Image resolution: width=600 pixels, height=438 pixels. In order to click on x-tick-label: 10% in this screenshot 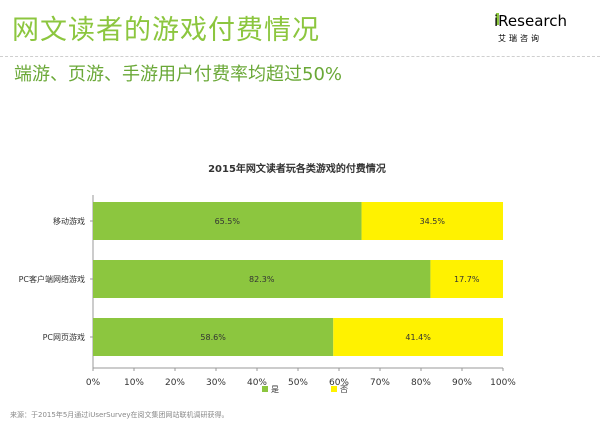, I will do `click(134, 383)`.